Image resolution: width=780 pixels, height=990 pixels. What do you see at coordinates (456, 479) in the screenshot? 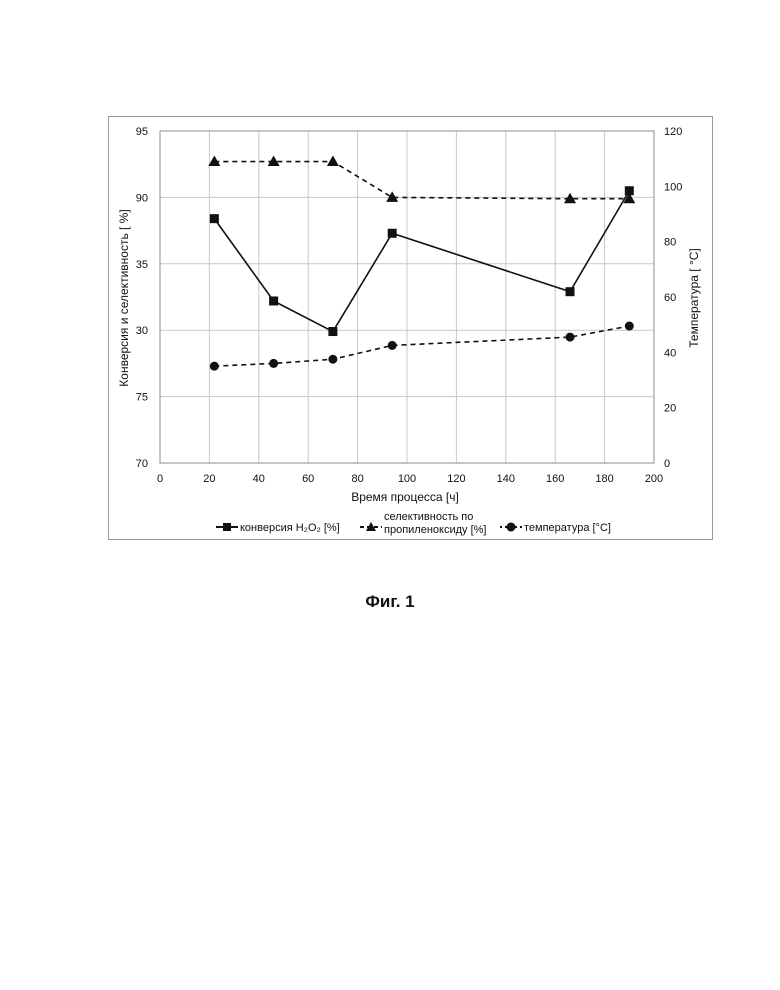
I see `x-tick-label: 120` at bounding box center [456, 479].